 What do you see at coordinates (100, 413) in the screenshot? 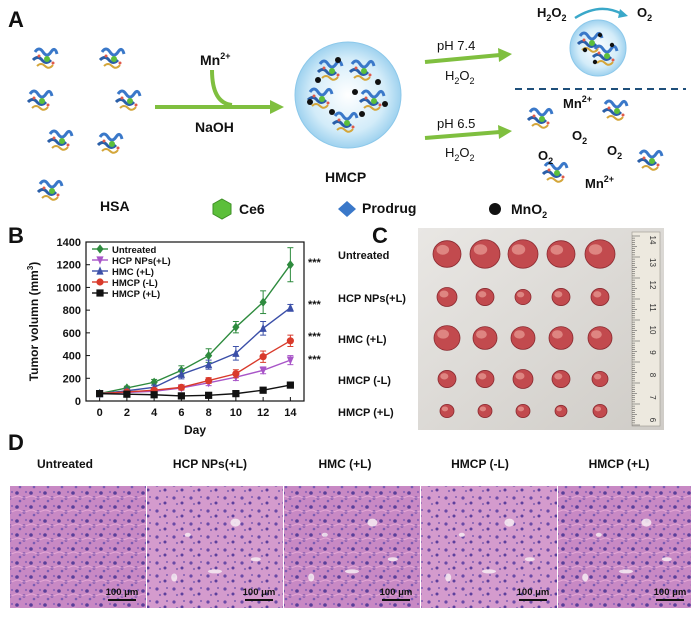
I see `x-tick-label: 0` at bounding box center [100, 413].